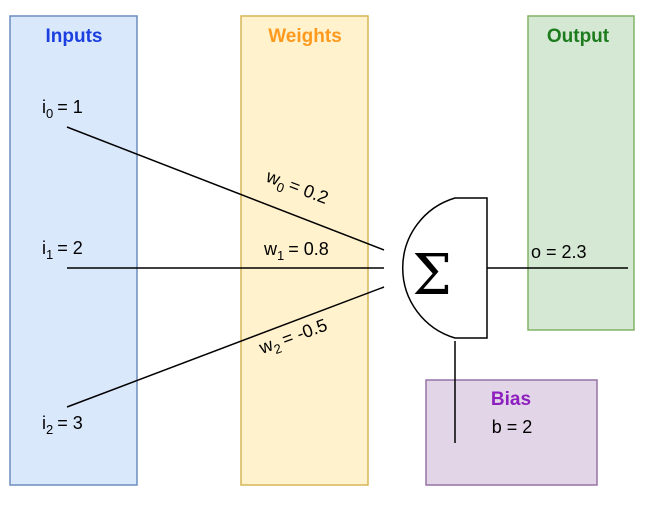 The image size is (652, 508). I want to click on bias-value: b = 2, so click(512, 427).